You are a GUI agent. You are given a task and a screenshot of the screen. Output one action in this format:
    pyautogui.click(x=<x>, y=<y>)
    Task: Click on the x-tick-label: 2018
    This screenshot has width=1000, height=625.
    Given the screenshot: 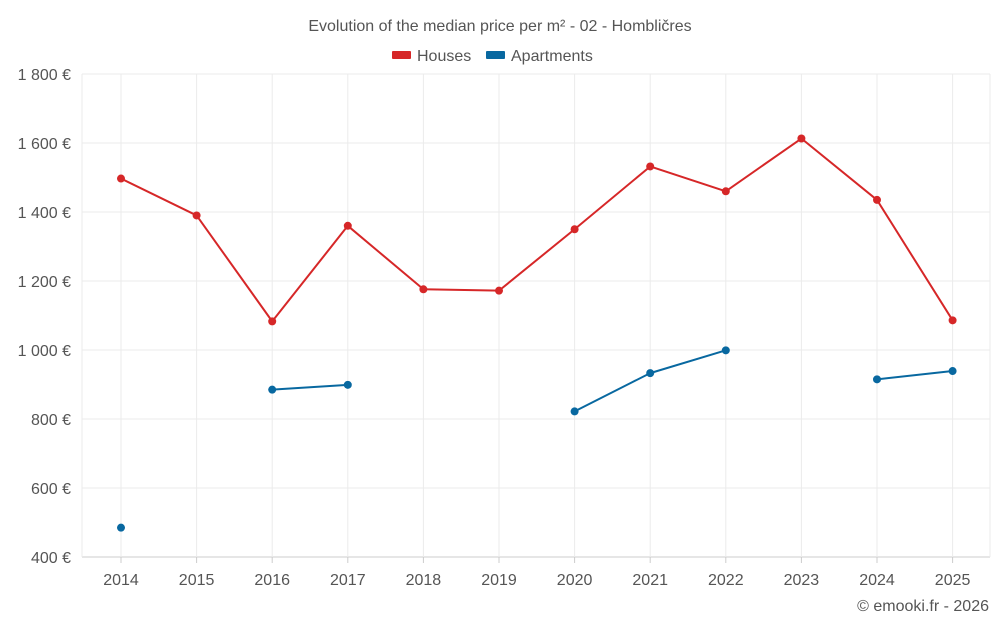 What is the action you would take?
    pyautogui.click(x=424, y=580)
    